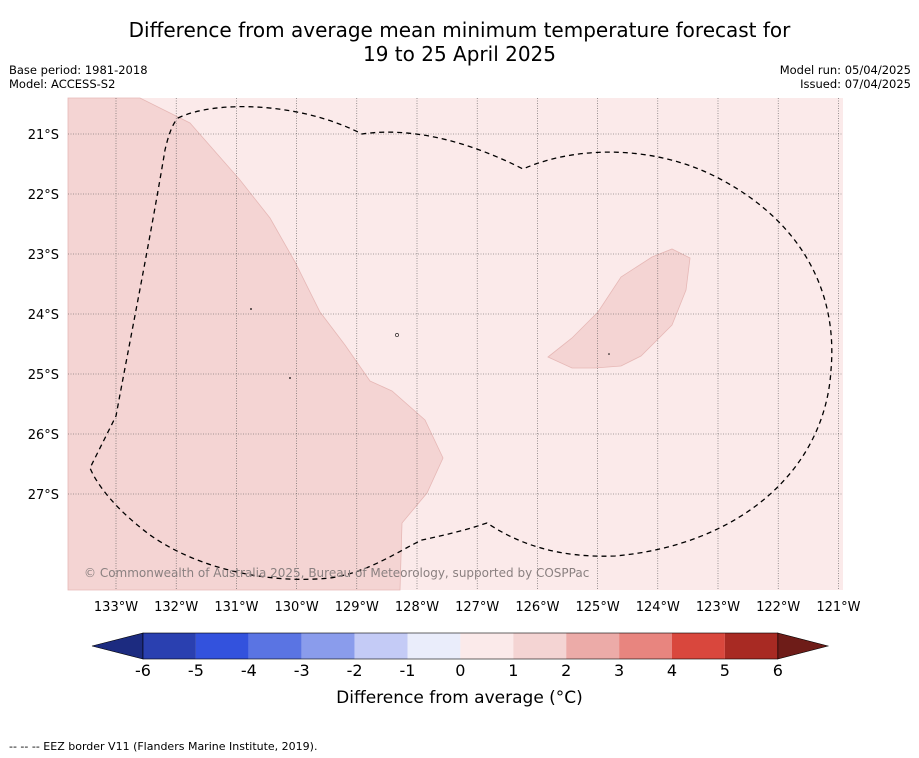 The width and height of the screenshot is (919, 758). What do you see at coordinates (513, 670) in the screenshot?
I see `colorbar-tick-label: 1` at bounding box center [513, 670].